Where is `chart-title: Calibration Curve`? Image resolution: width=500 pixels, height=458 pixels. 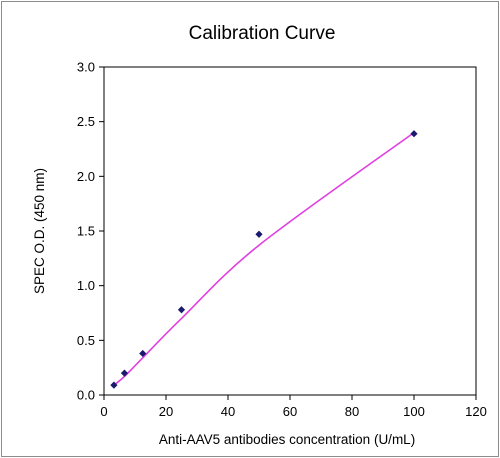
chart-title: Calibration Curve is located at coordinates (262, 33).